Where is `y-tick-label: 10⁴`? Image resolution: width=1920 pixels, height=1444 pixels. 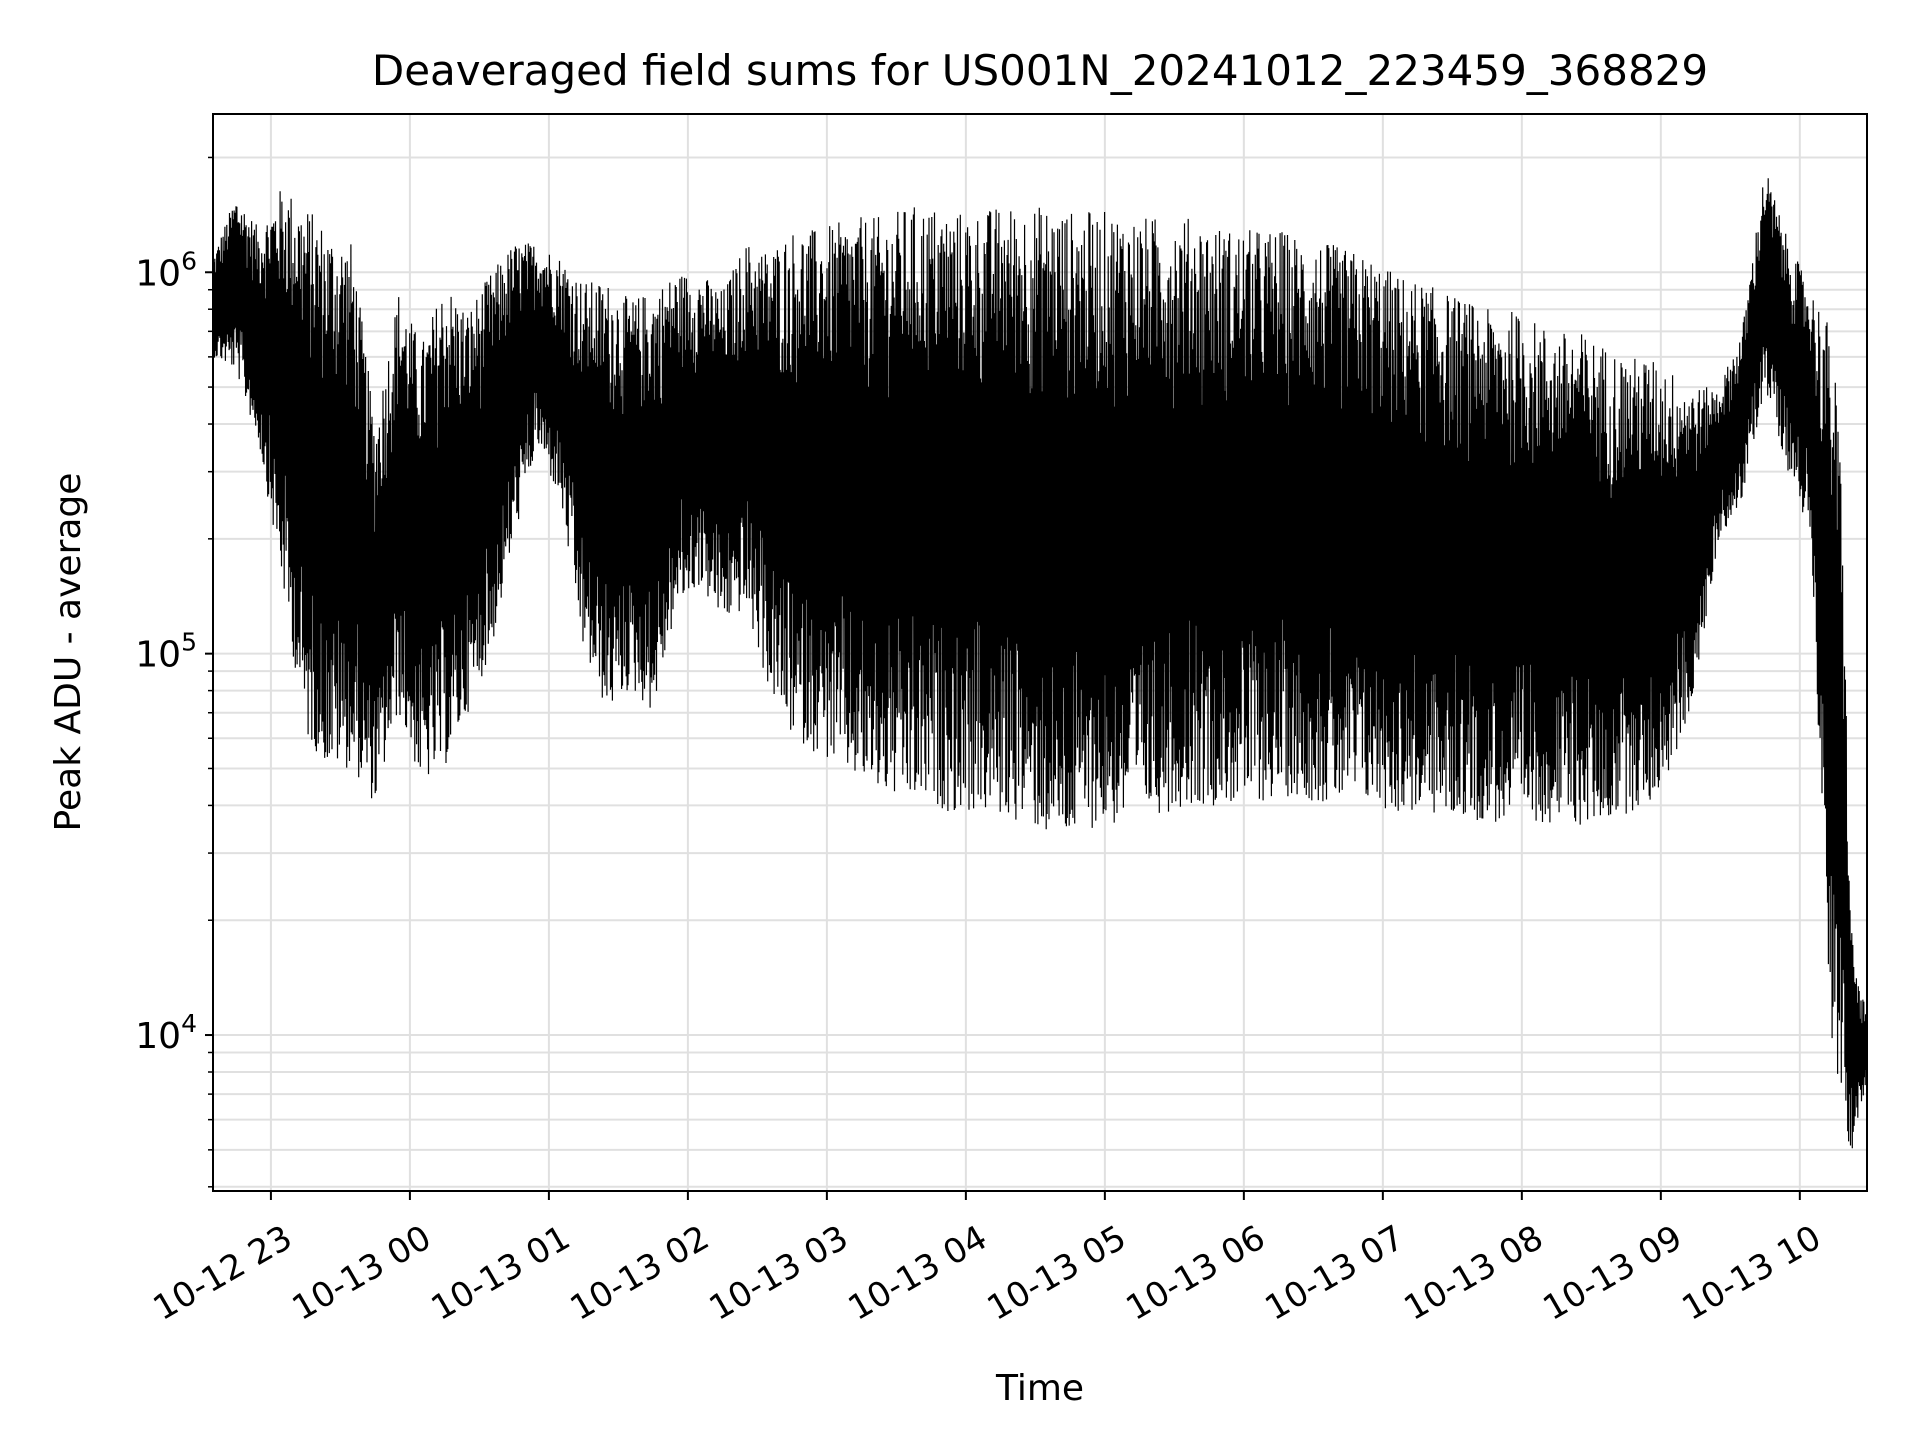 y-tick-label: 10⁴ is located at coordinates (166, 1033).